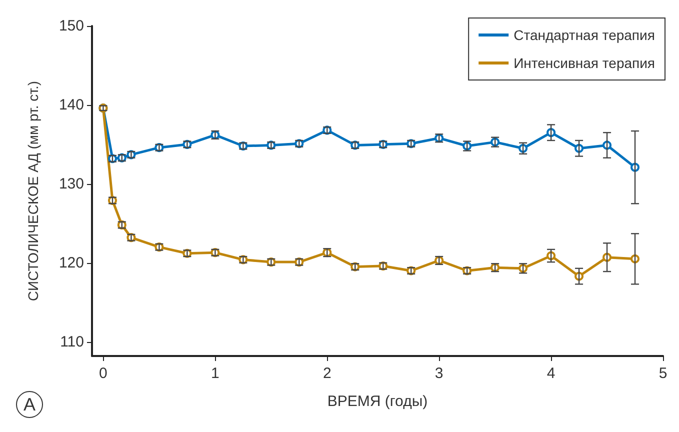 This screenshot has width=679, height=432. I want to click on x-tick-label: 0, so click(103, 373).